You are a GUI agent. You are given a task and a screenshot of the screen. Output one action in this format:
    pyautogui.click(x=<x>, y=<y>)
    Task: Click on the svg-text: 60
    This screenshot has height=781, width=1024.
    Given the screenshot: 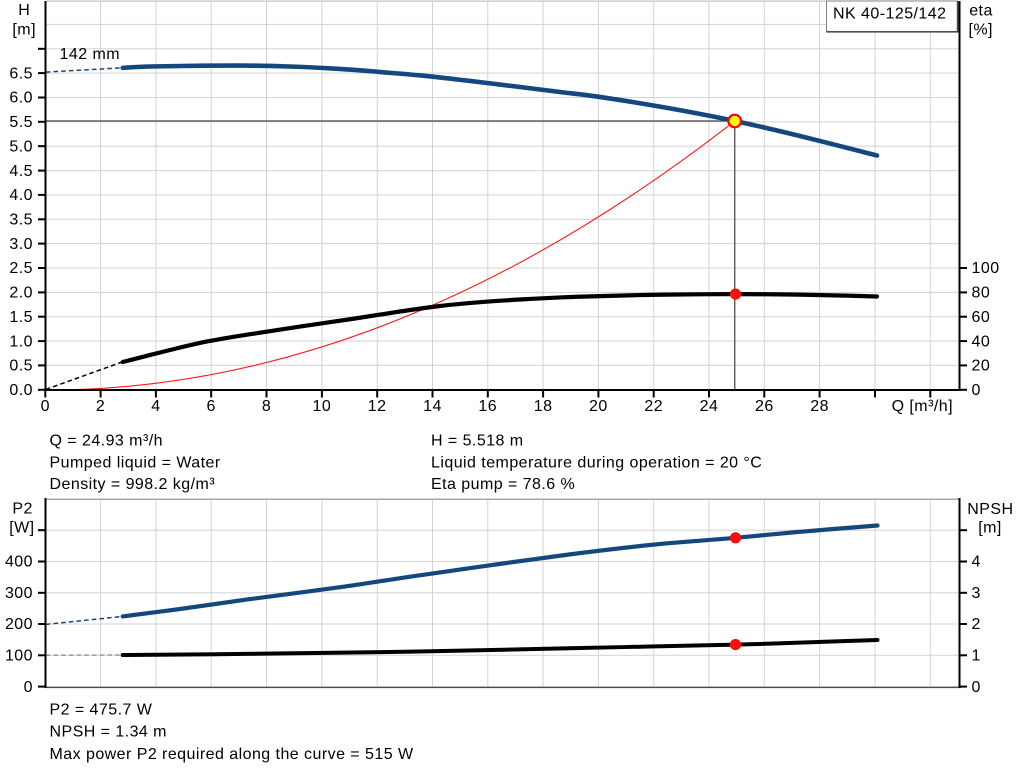 What is the action you would take?
    pyautogui.click(x=981, y=317)
    